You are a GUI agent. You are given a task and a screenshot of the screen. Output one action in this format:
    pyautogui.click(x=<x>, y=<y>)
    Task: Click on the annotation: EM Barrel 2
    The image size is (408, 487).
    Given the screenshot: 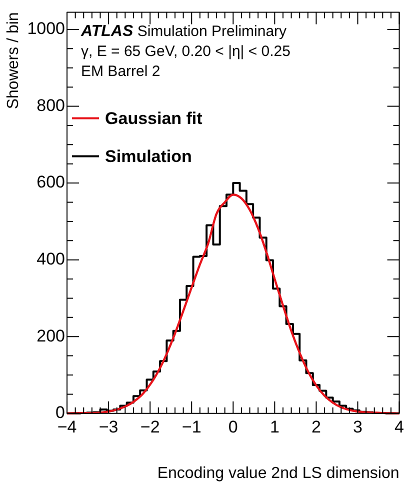 What is the action you would take?
    pyautogui.click(x=120, y=71)
    